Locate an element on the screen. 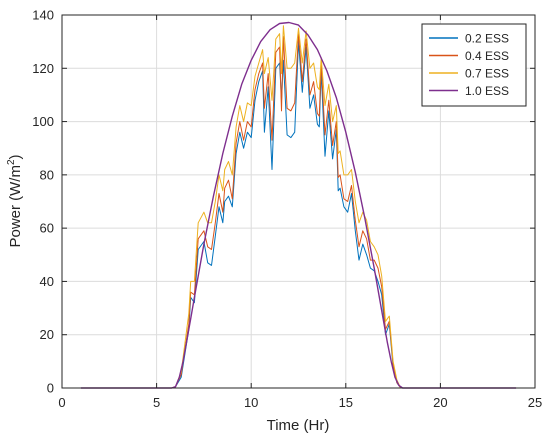 The image size is (550, 443). y-tick-label: 20 is located at coordinates (47, 334).